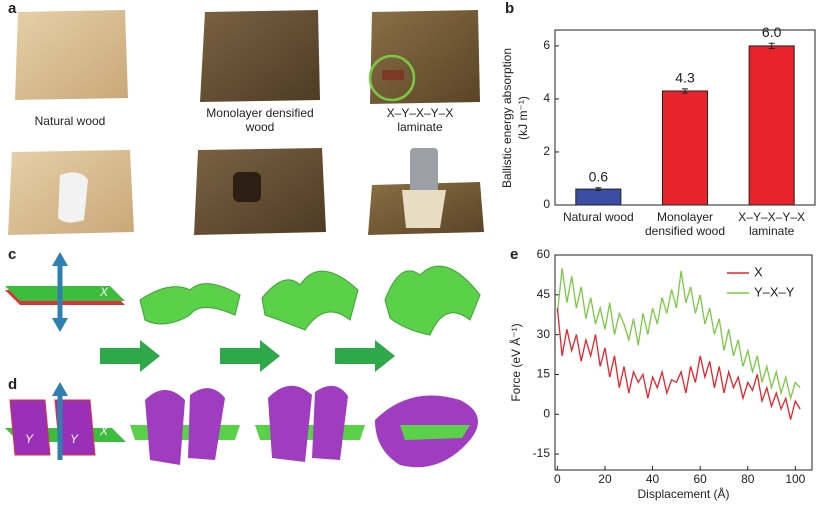 This screenshot has height=507, width=831. Describe the element at coordinates (795, 479) in the screenshot. I see `x-tick-label: 100` at that location.